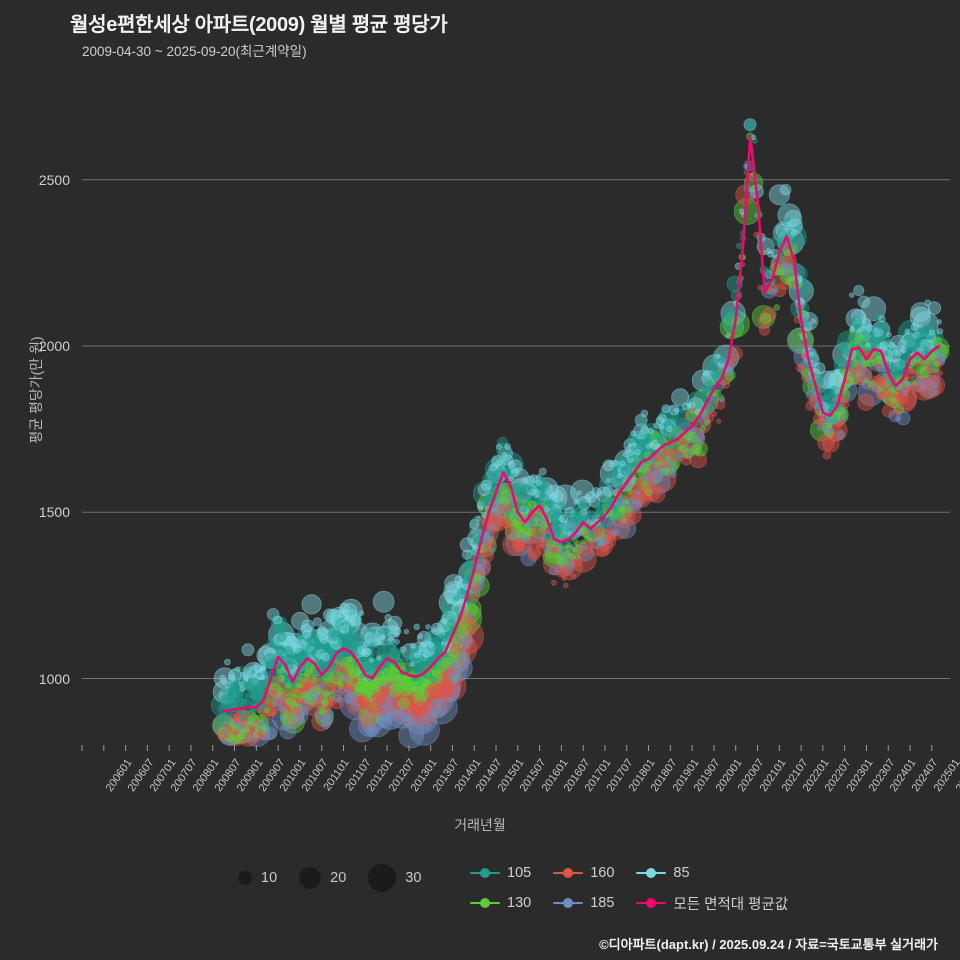 The image size is (960, 960). I want to click on legend-label: 85, so click(681, 873).